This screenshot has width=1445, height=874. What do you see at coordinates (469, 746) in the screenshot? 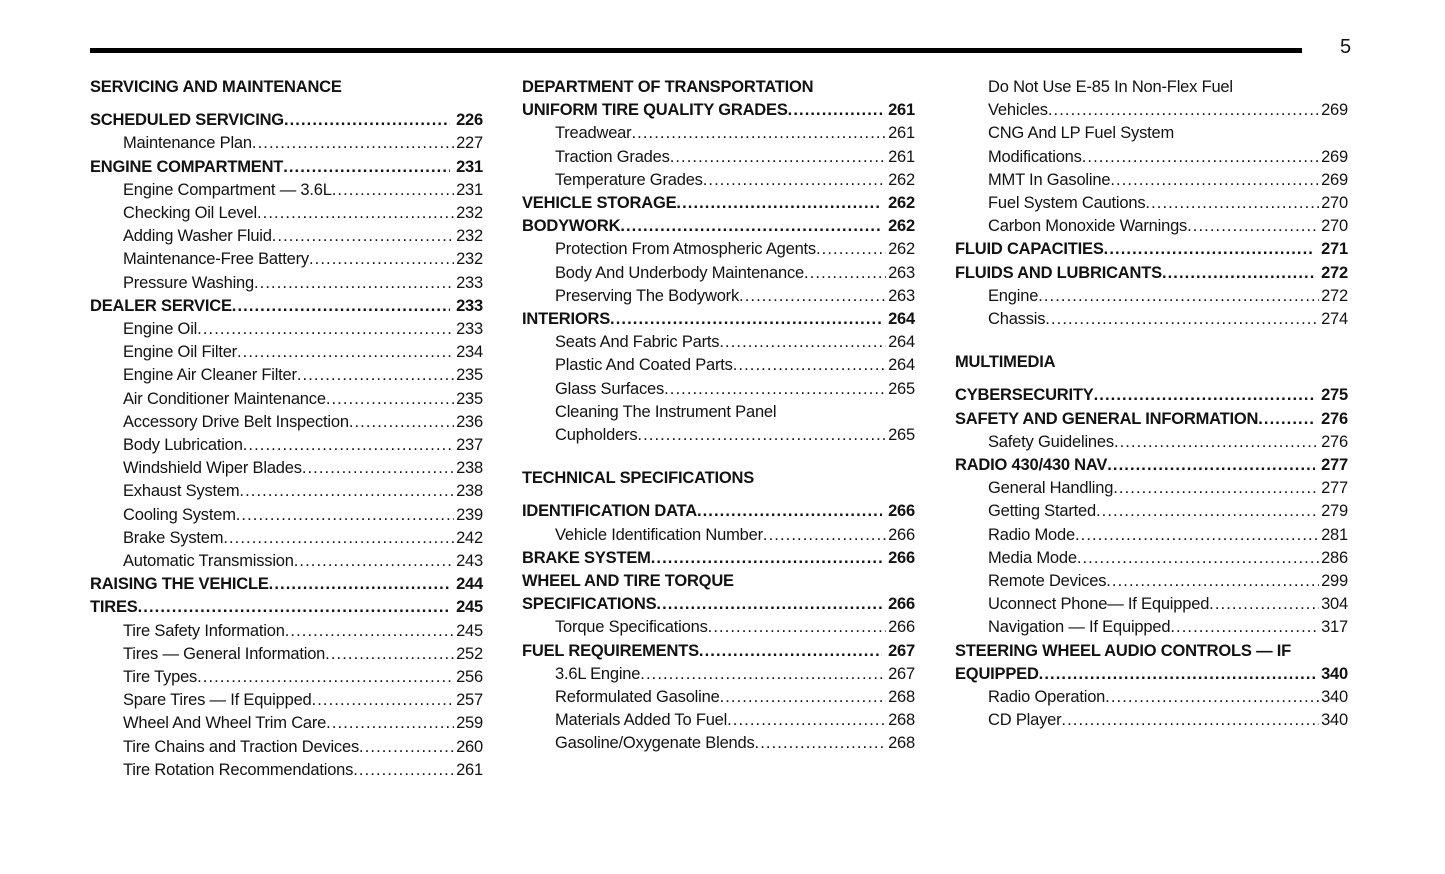
I see `toc-entry-page: 260` at bounding box center [469, 746].